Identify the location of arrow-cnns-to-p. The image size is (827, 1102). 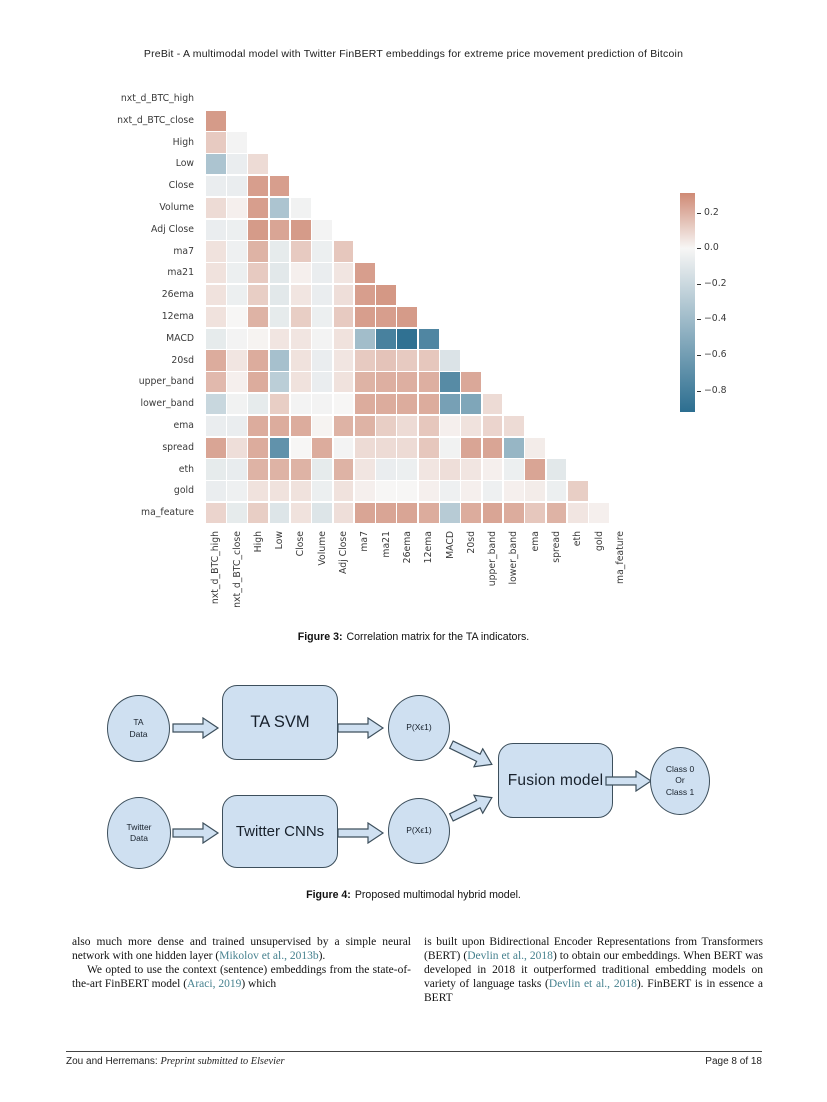
(361, 833).